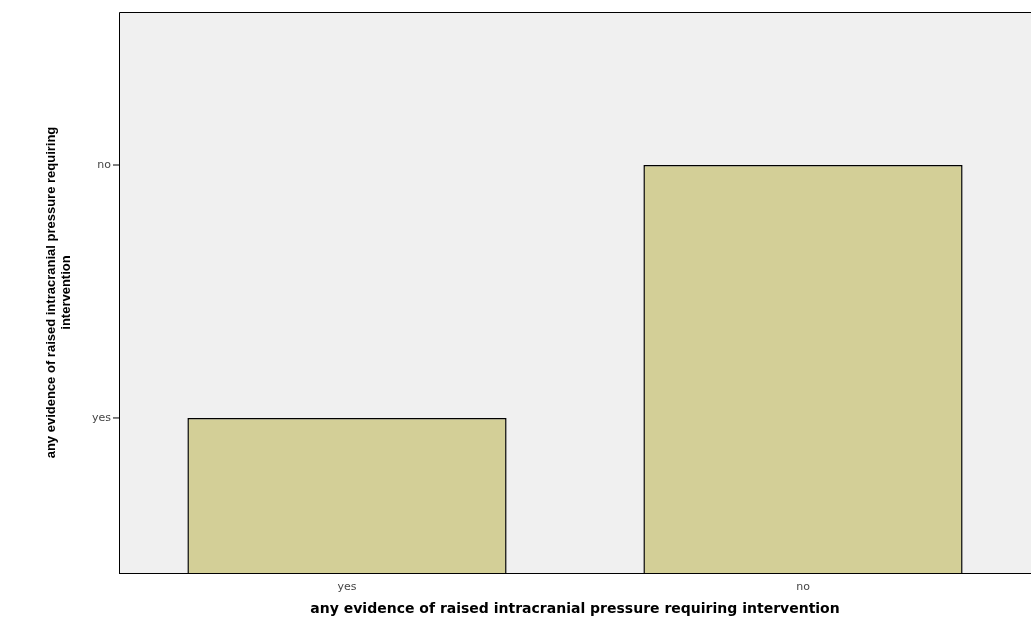 This screenshot has width=1031, height=622. I want to click on y-axis-title: any evidence of raised intracranial pressure requiring intervention, so click(58, 292).